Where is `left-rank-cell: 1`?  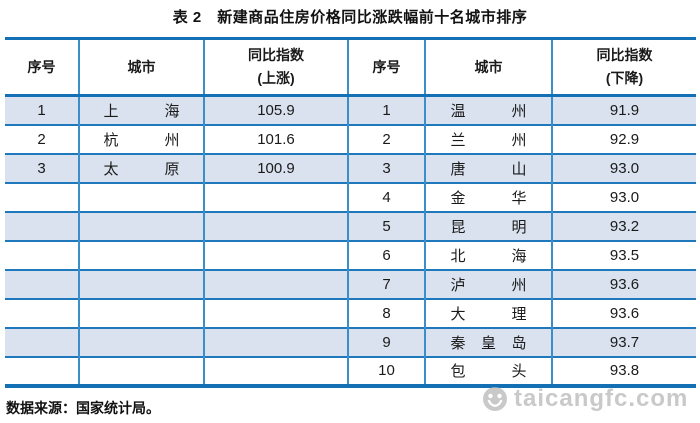
left-rank-cell: 1 is located at coordinates (41, 110).